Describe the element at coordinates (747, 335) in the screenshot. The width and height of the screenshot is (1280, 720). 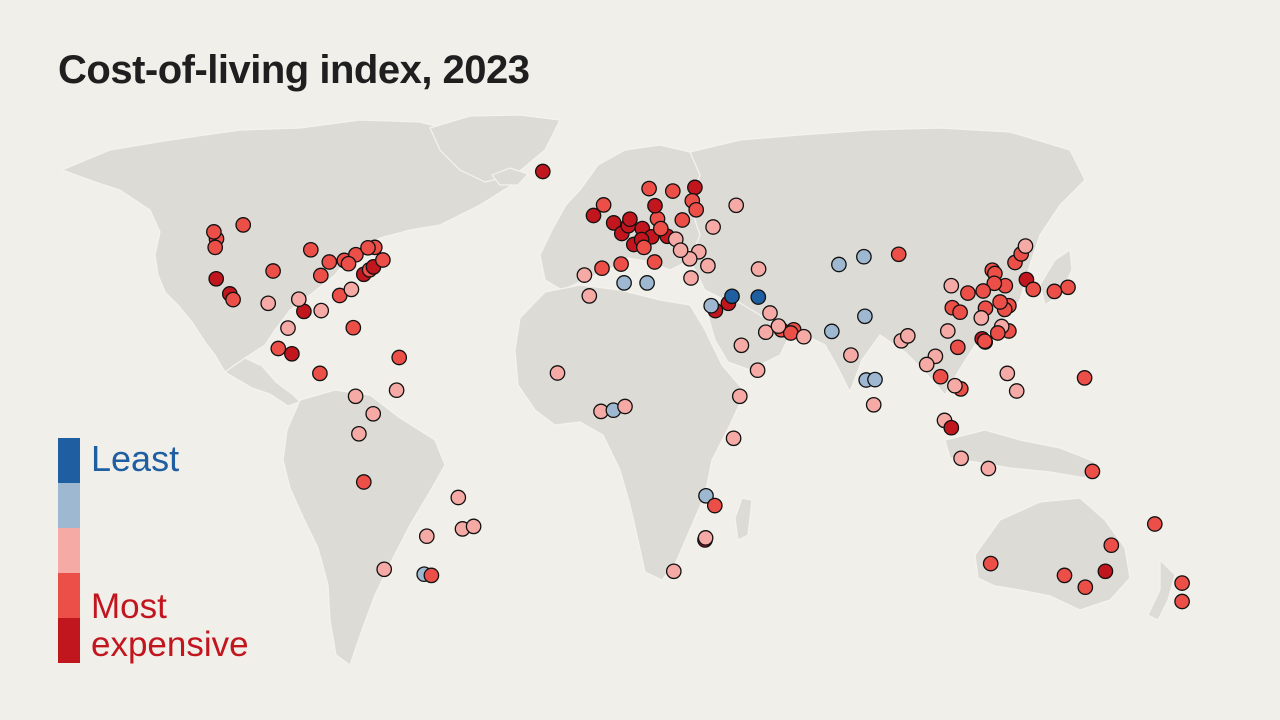
I see `land-arabia` at that location.